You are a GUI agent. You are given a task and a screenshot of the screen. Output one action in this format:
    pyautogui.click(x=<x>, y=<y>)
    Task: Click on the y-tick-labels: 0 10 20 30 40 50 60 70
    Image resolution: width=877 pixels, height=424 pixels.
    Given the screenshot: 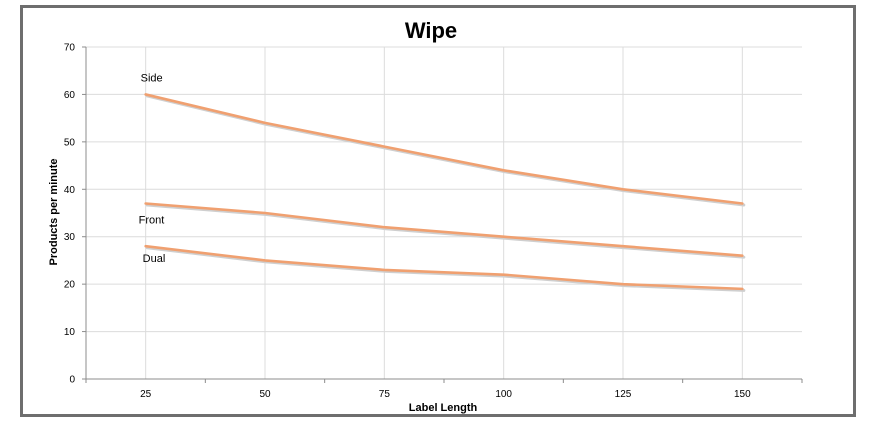 What is the action you would take?
    pyautogui.click(x=70, y=214)
    